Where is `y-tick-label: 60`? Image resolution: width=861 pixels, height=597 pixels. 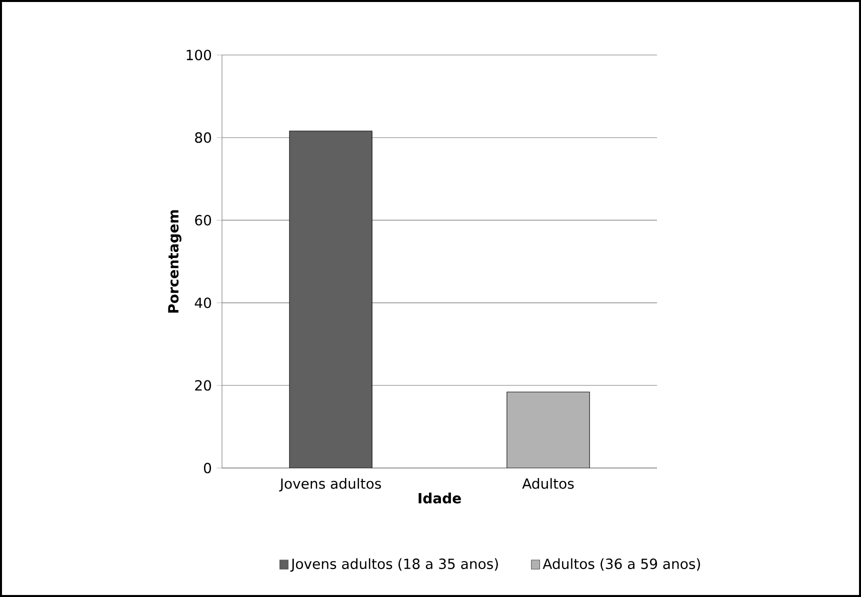 y-tick-label: 60 is located at coordinates (203, 220).